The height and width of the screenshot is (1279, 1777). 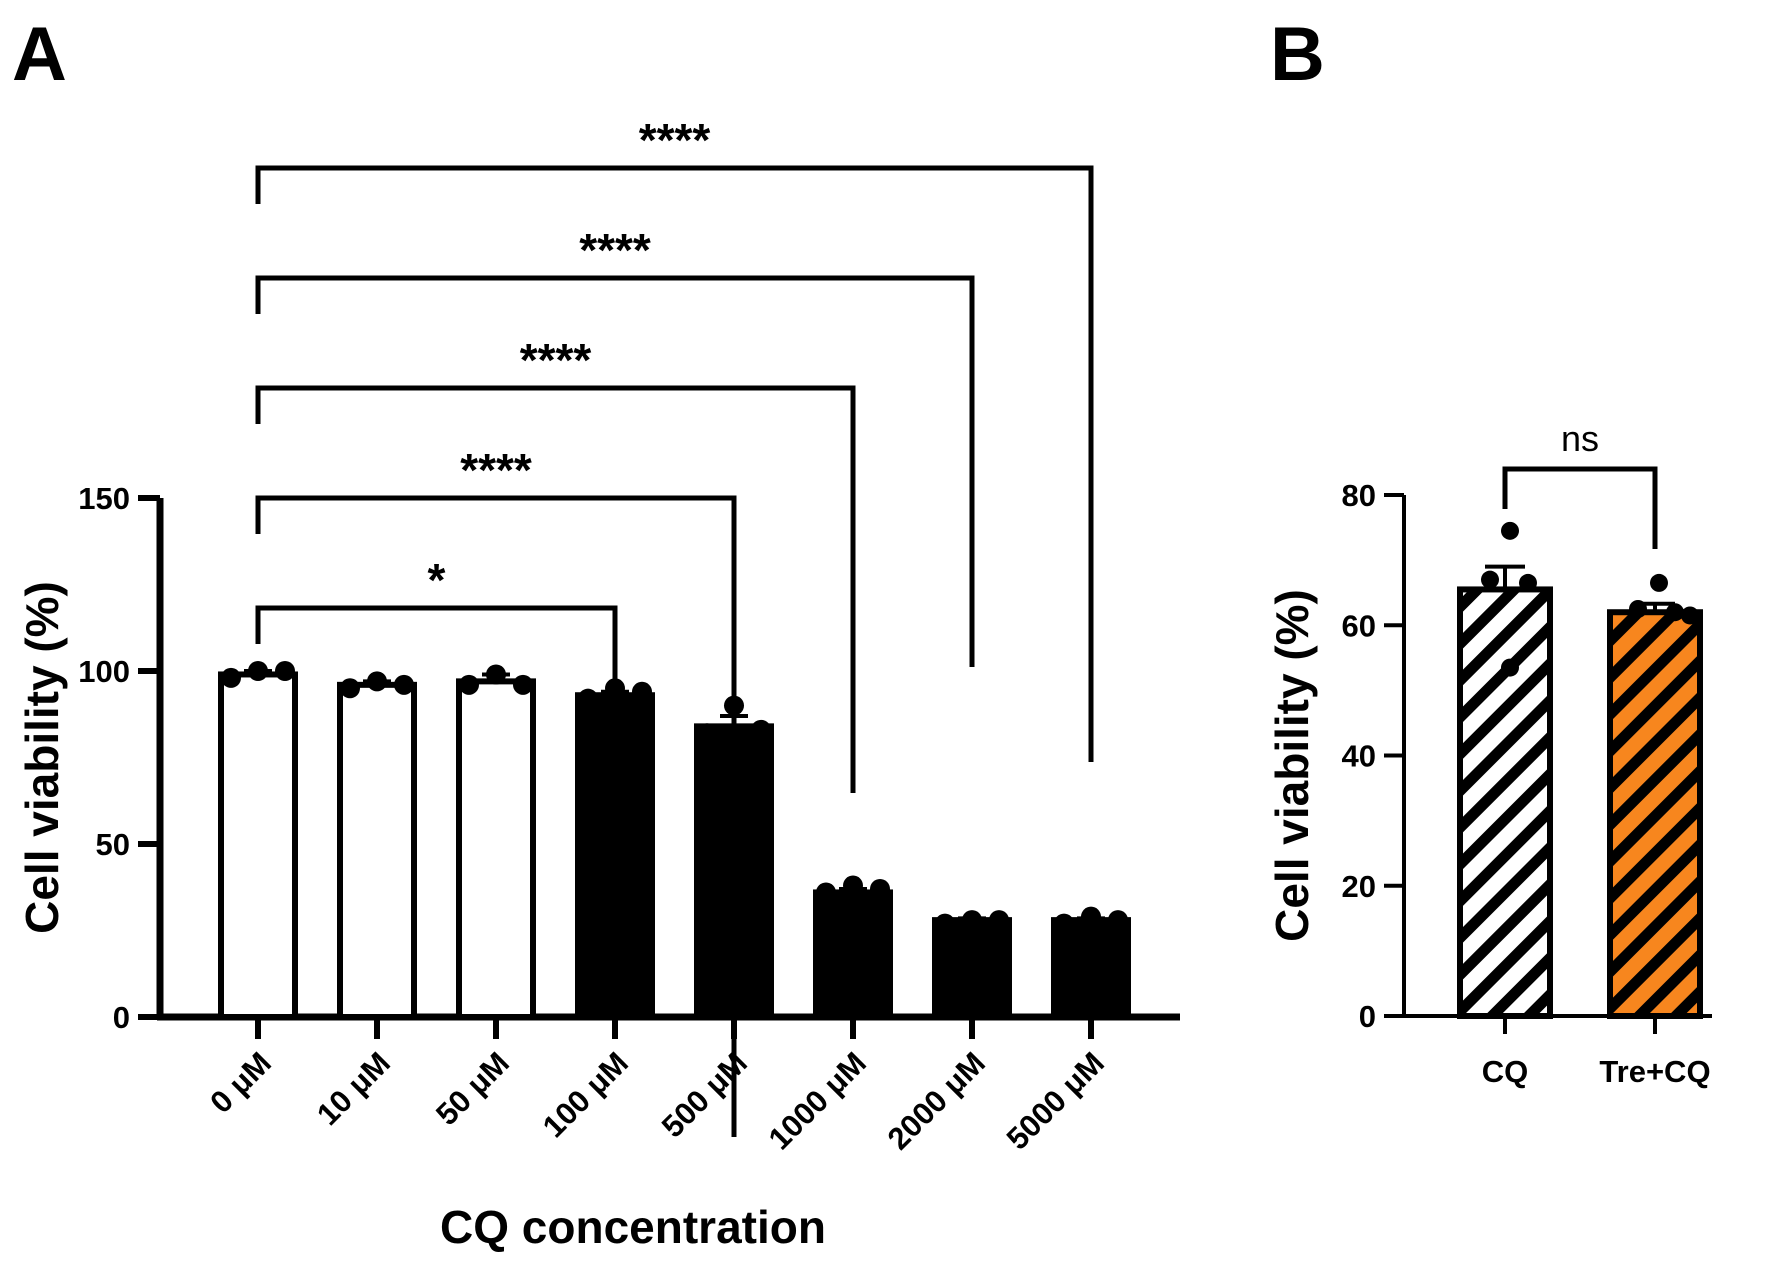 I want to click on x-tick-label: 10 μM, so click(x=353, y=1088).